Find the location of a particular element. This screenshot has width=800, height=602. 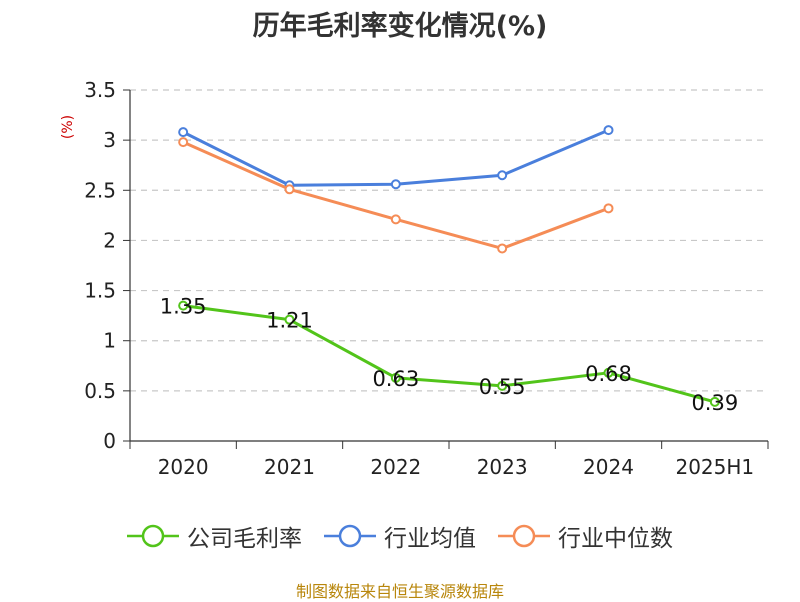

y-tick-label: 3.5 is located at coordinates (100, 90).